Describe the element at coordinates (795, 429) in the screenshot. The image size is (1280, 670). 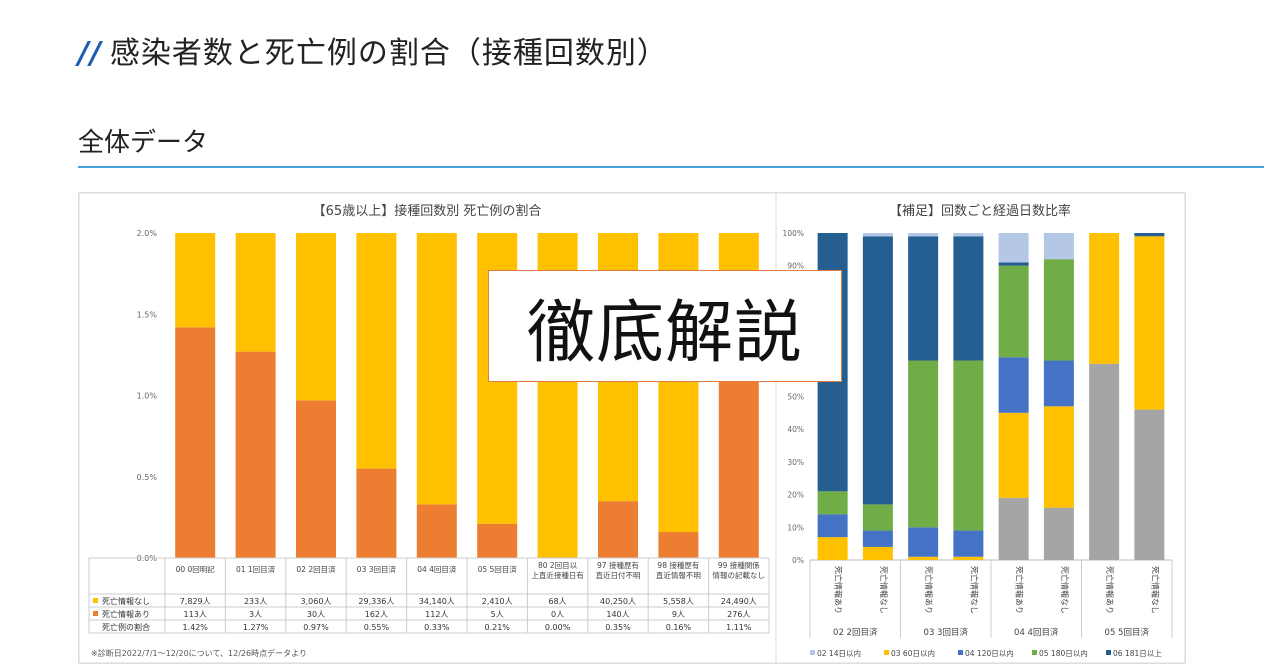
I see `right-y-tick-label: 40%` at that location.